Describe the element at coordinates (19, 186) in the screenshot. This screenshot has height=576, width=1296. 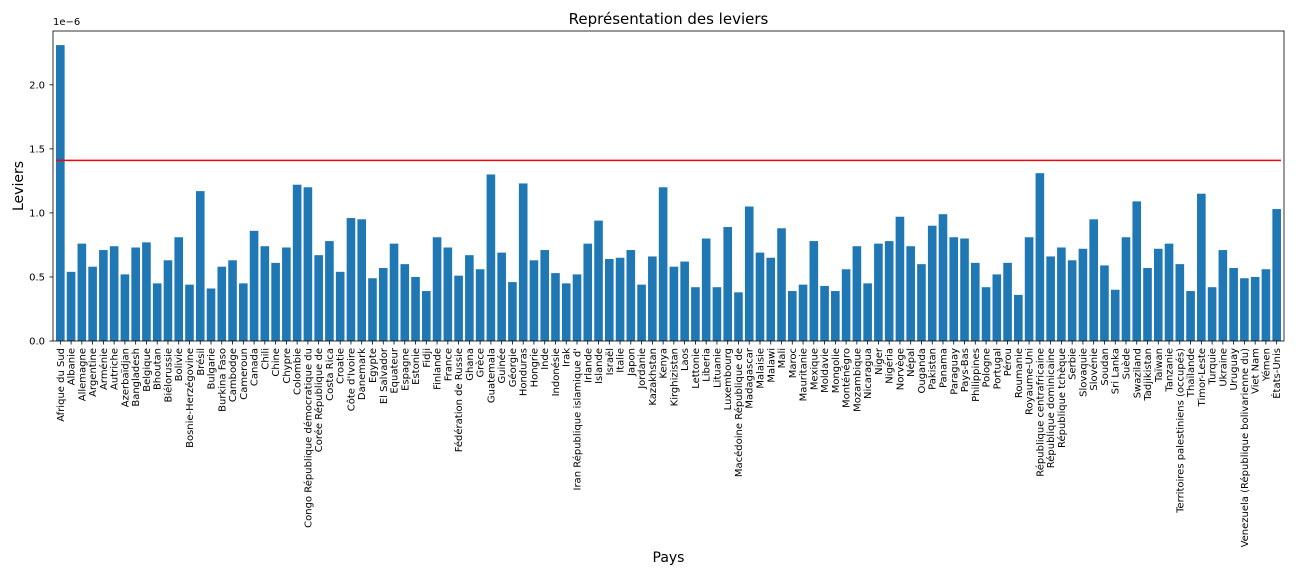
I see `y-axis-label: Leviers` at that location.